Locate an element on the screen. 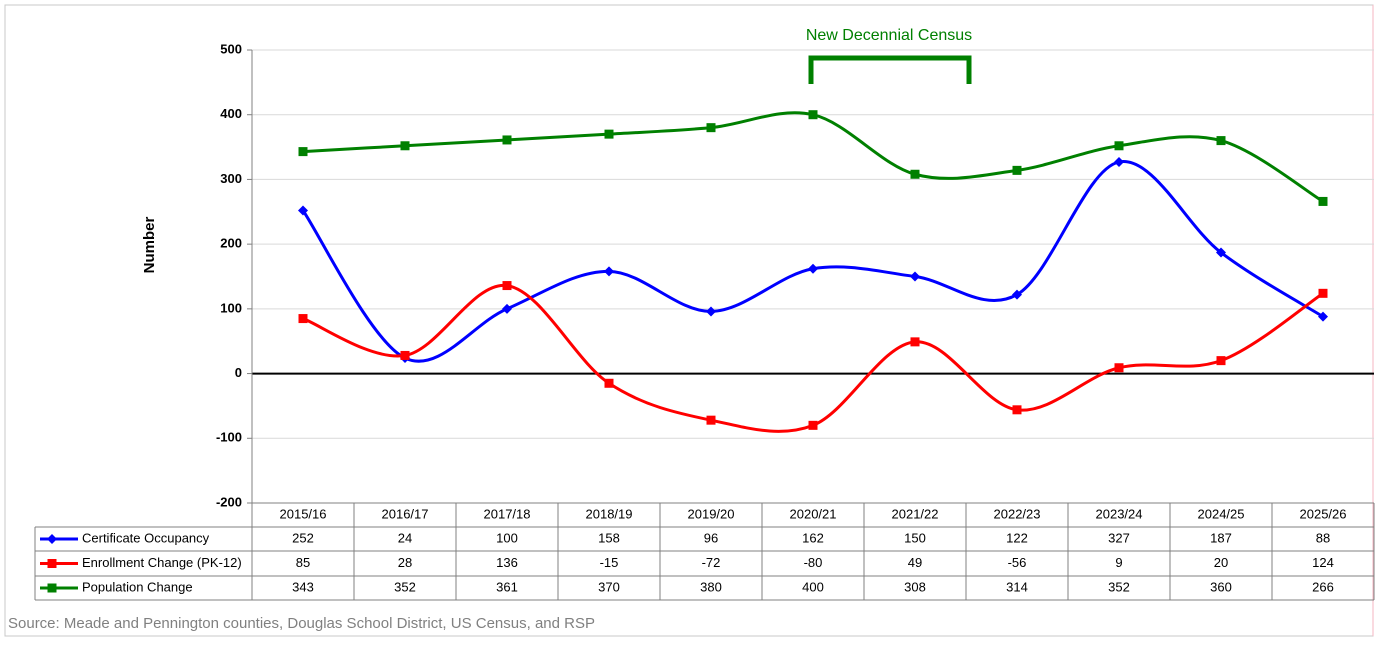  table-value: 9 is located at coordinates (1118, 562).